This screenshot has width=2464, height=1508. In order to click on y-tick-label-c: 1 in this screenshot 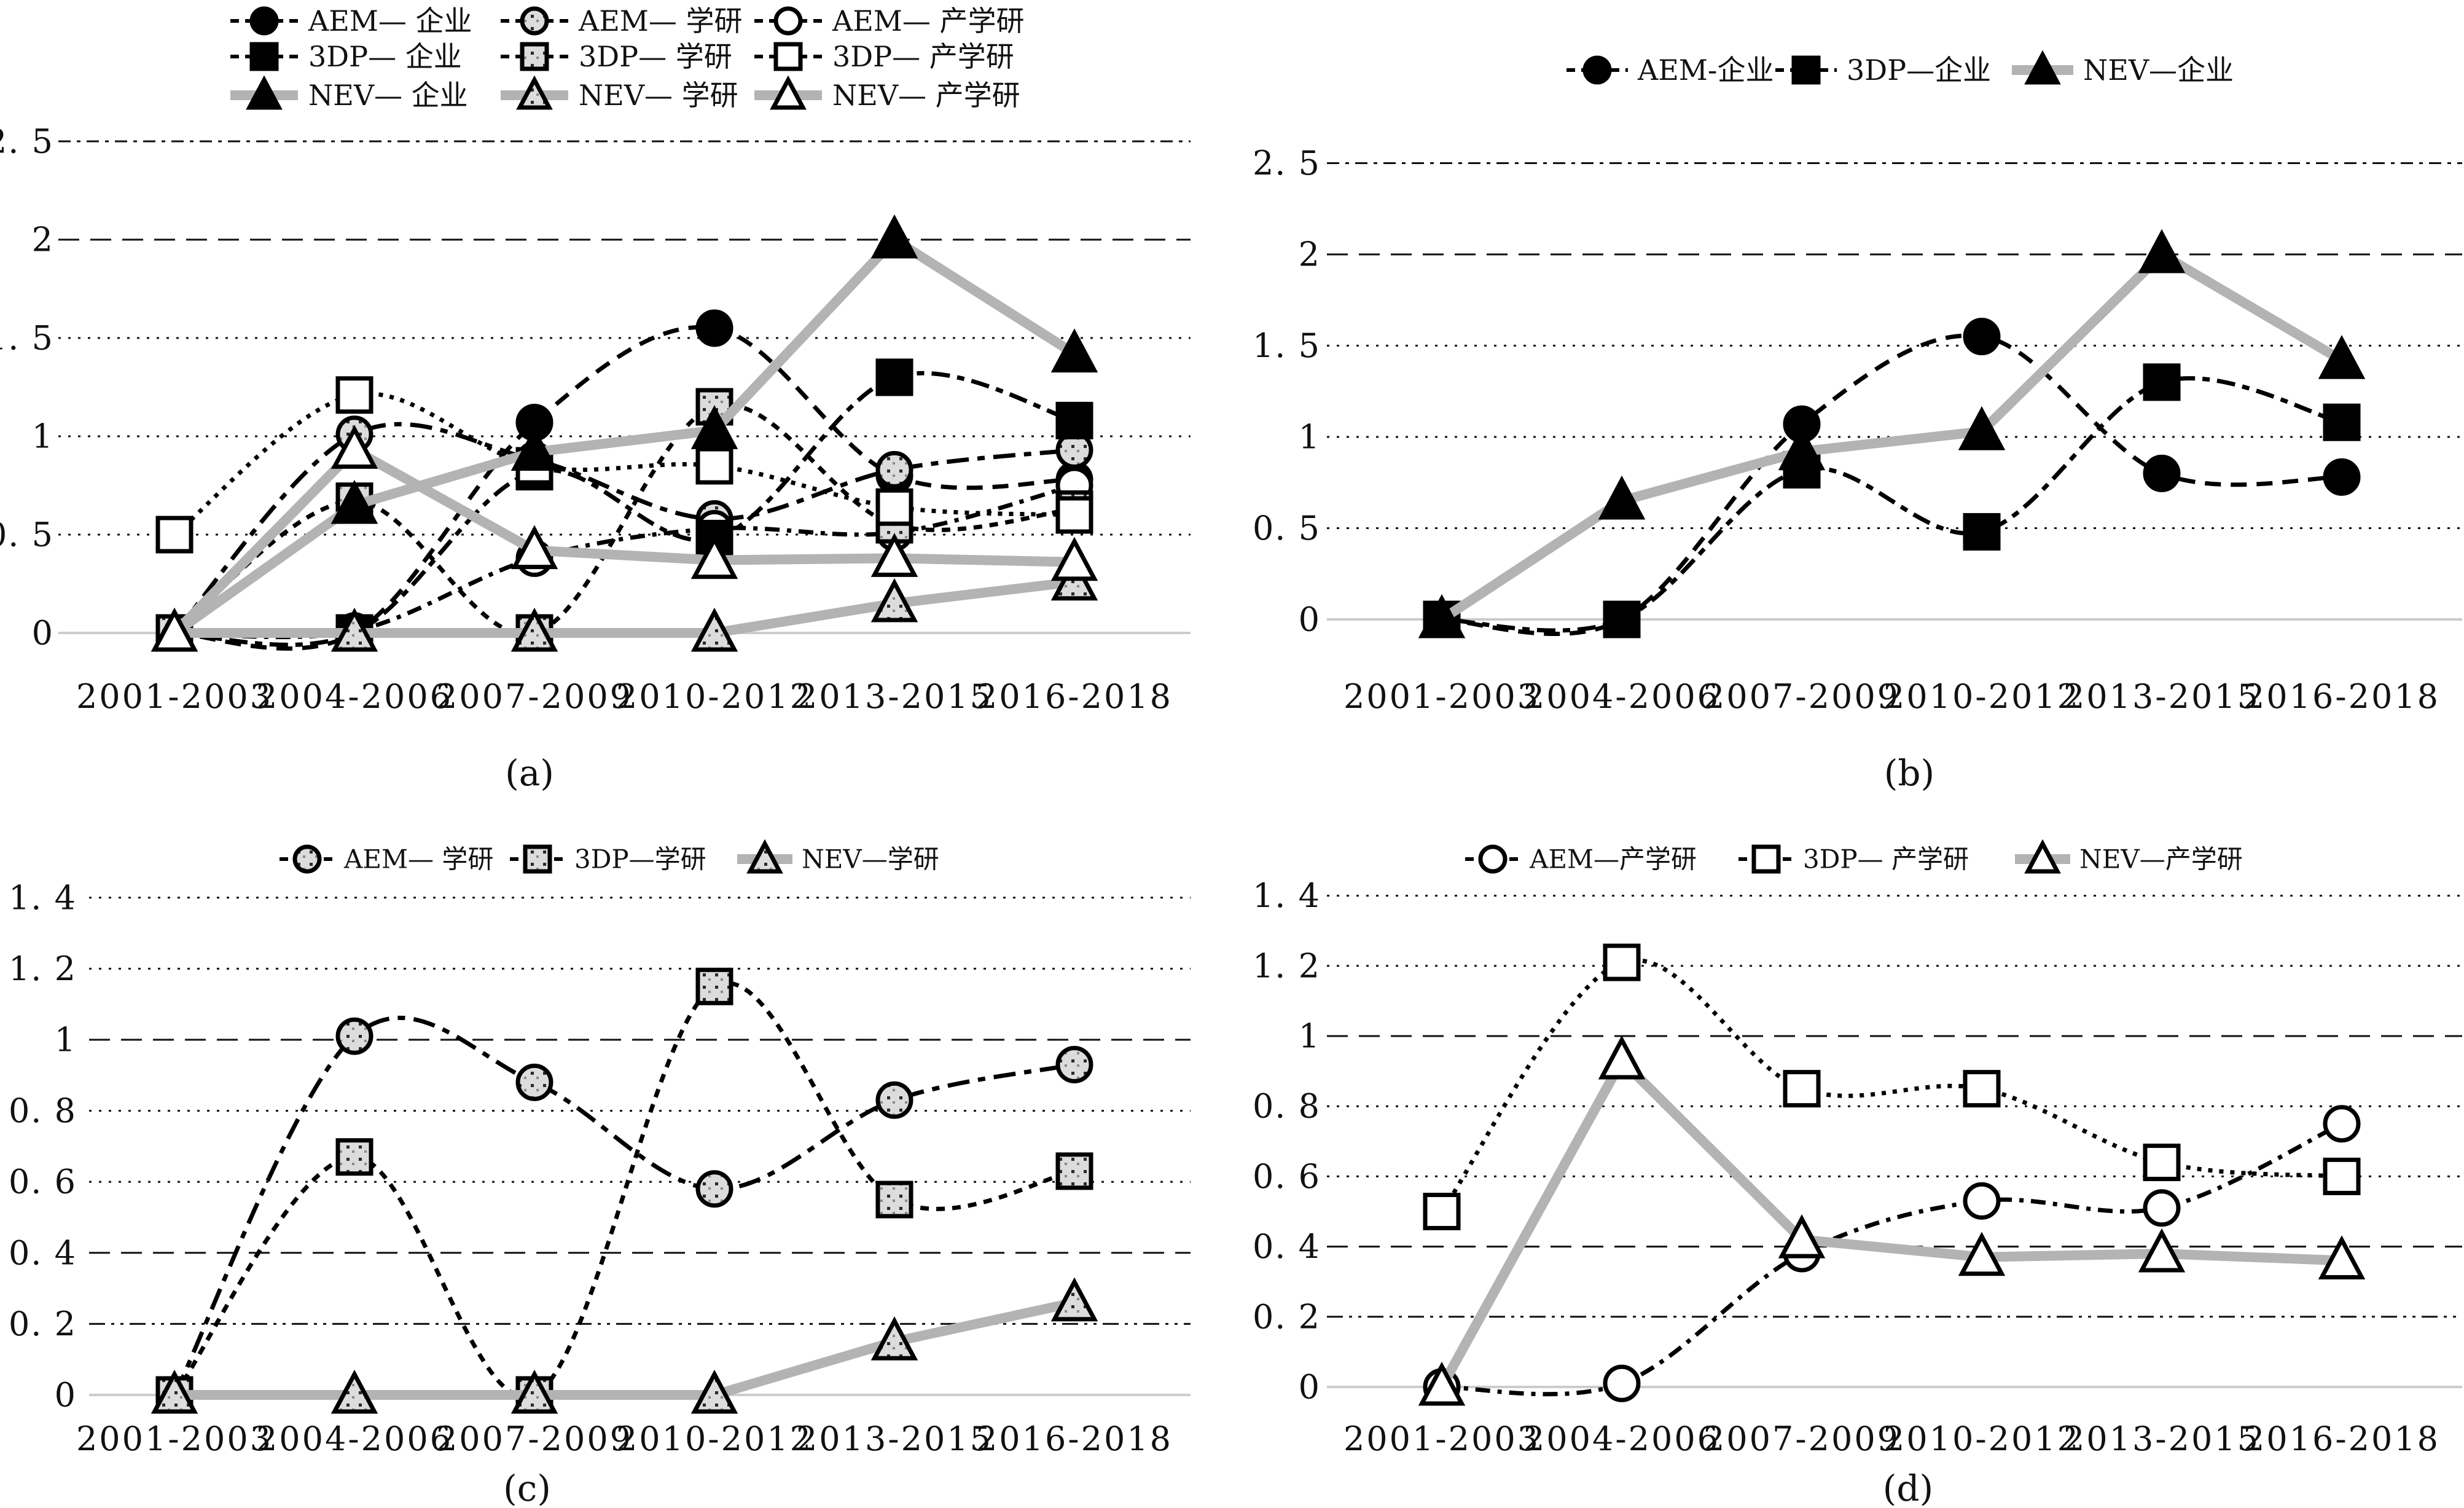, I will do `click(66, 1040)`.